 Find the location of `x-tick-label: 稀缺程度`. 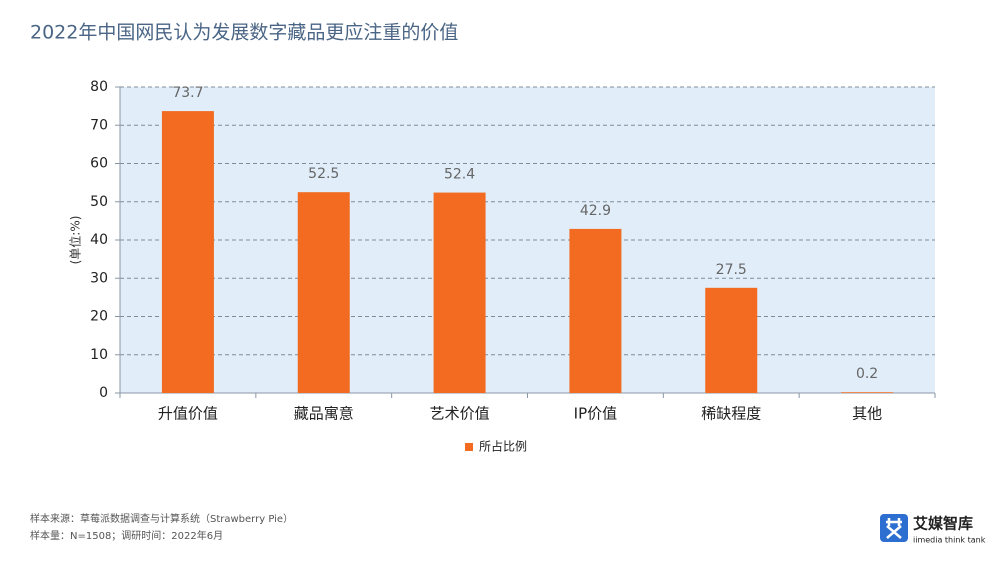

x-tick-label: 稀缺程度 is located at coordinates (731, 414).